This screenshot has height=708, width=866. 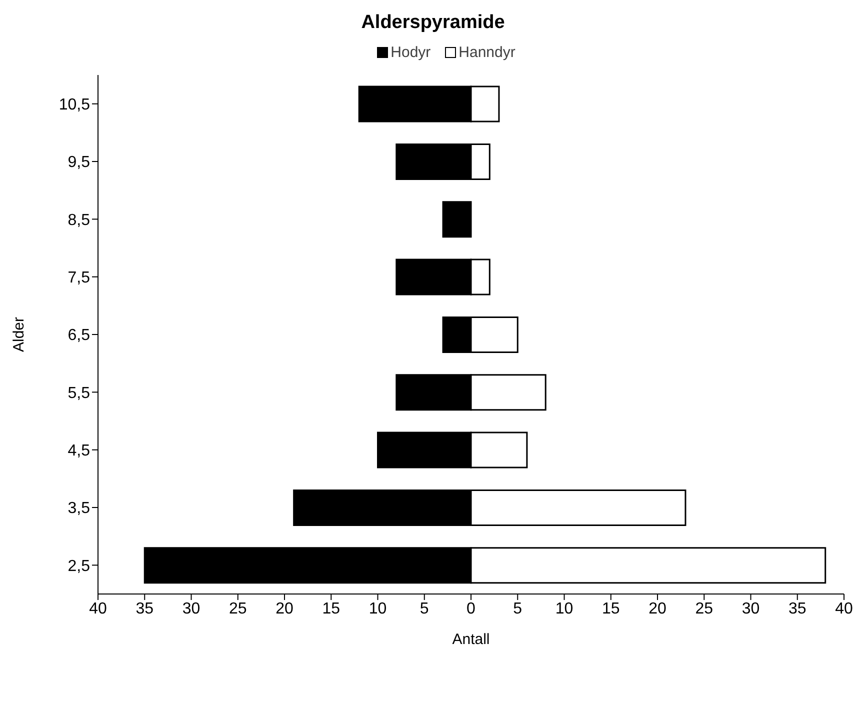 What do you see at coordinates (433, 23) in the screenshot?
I see `chart-title: Alderspyramide` at bounding box center [433, 23].